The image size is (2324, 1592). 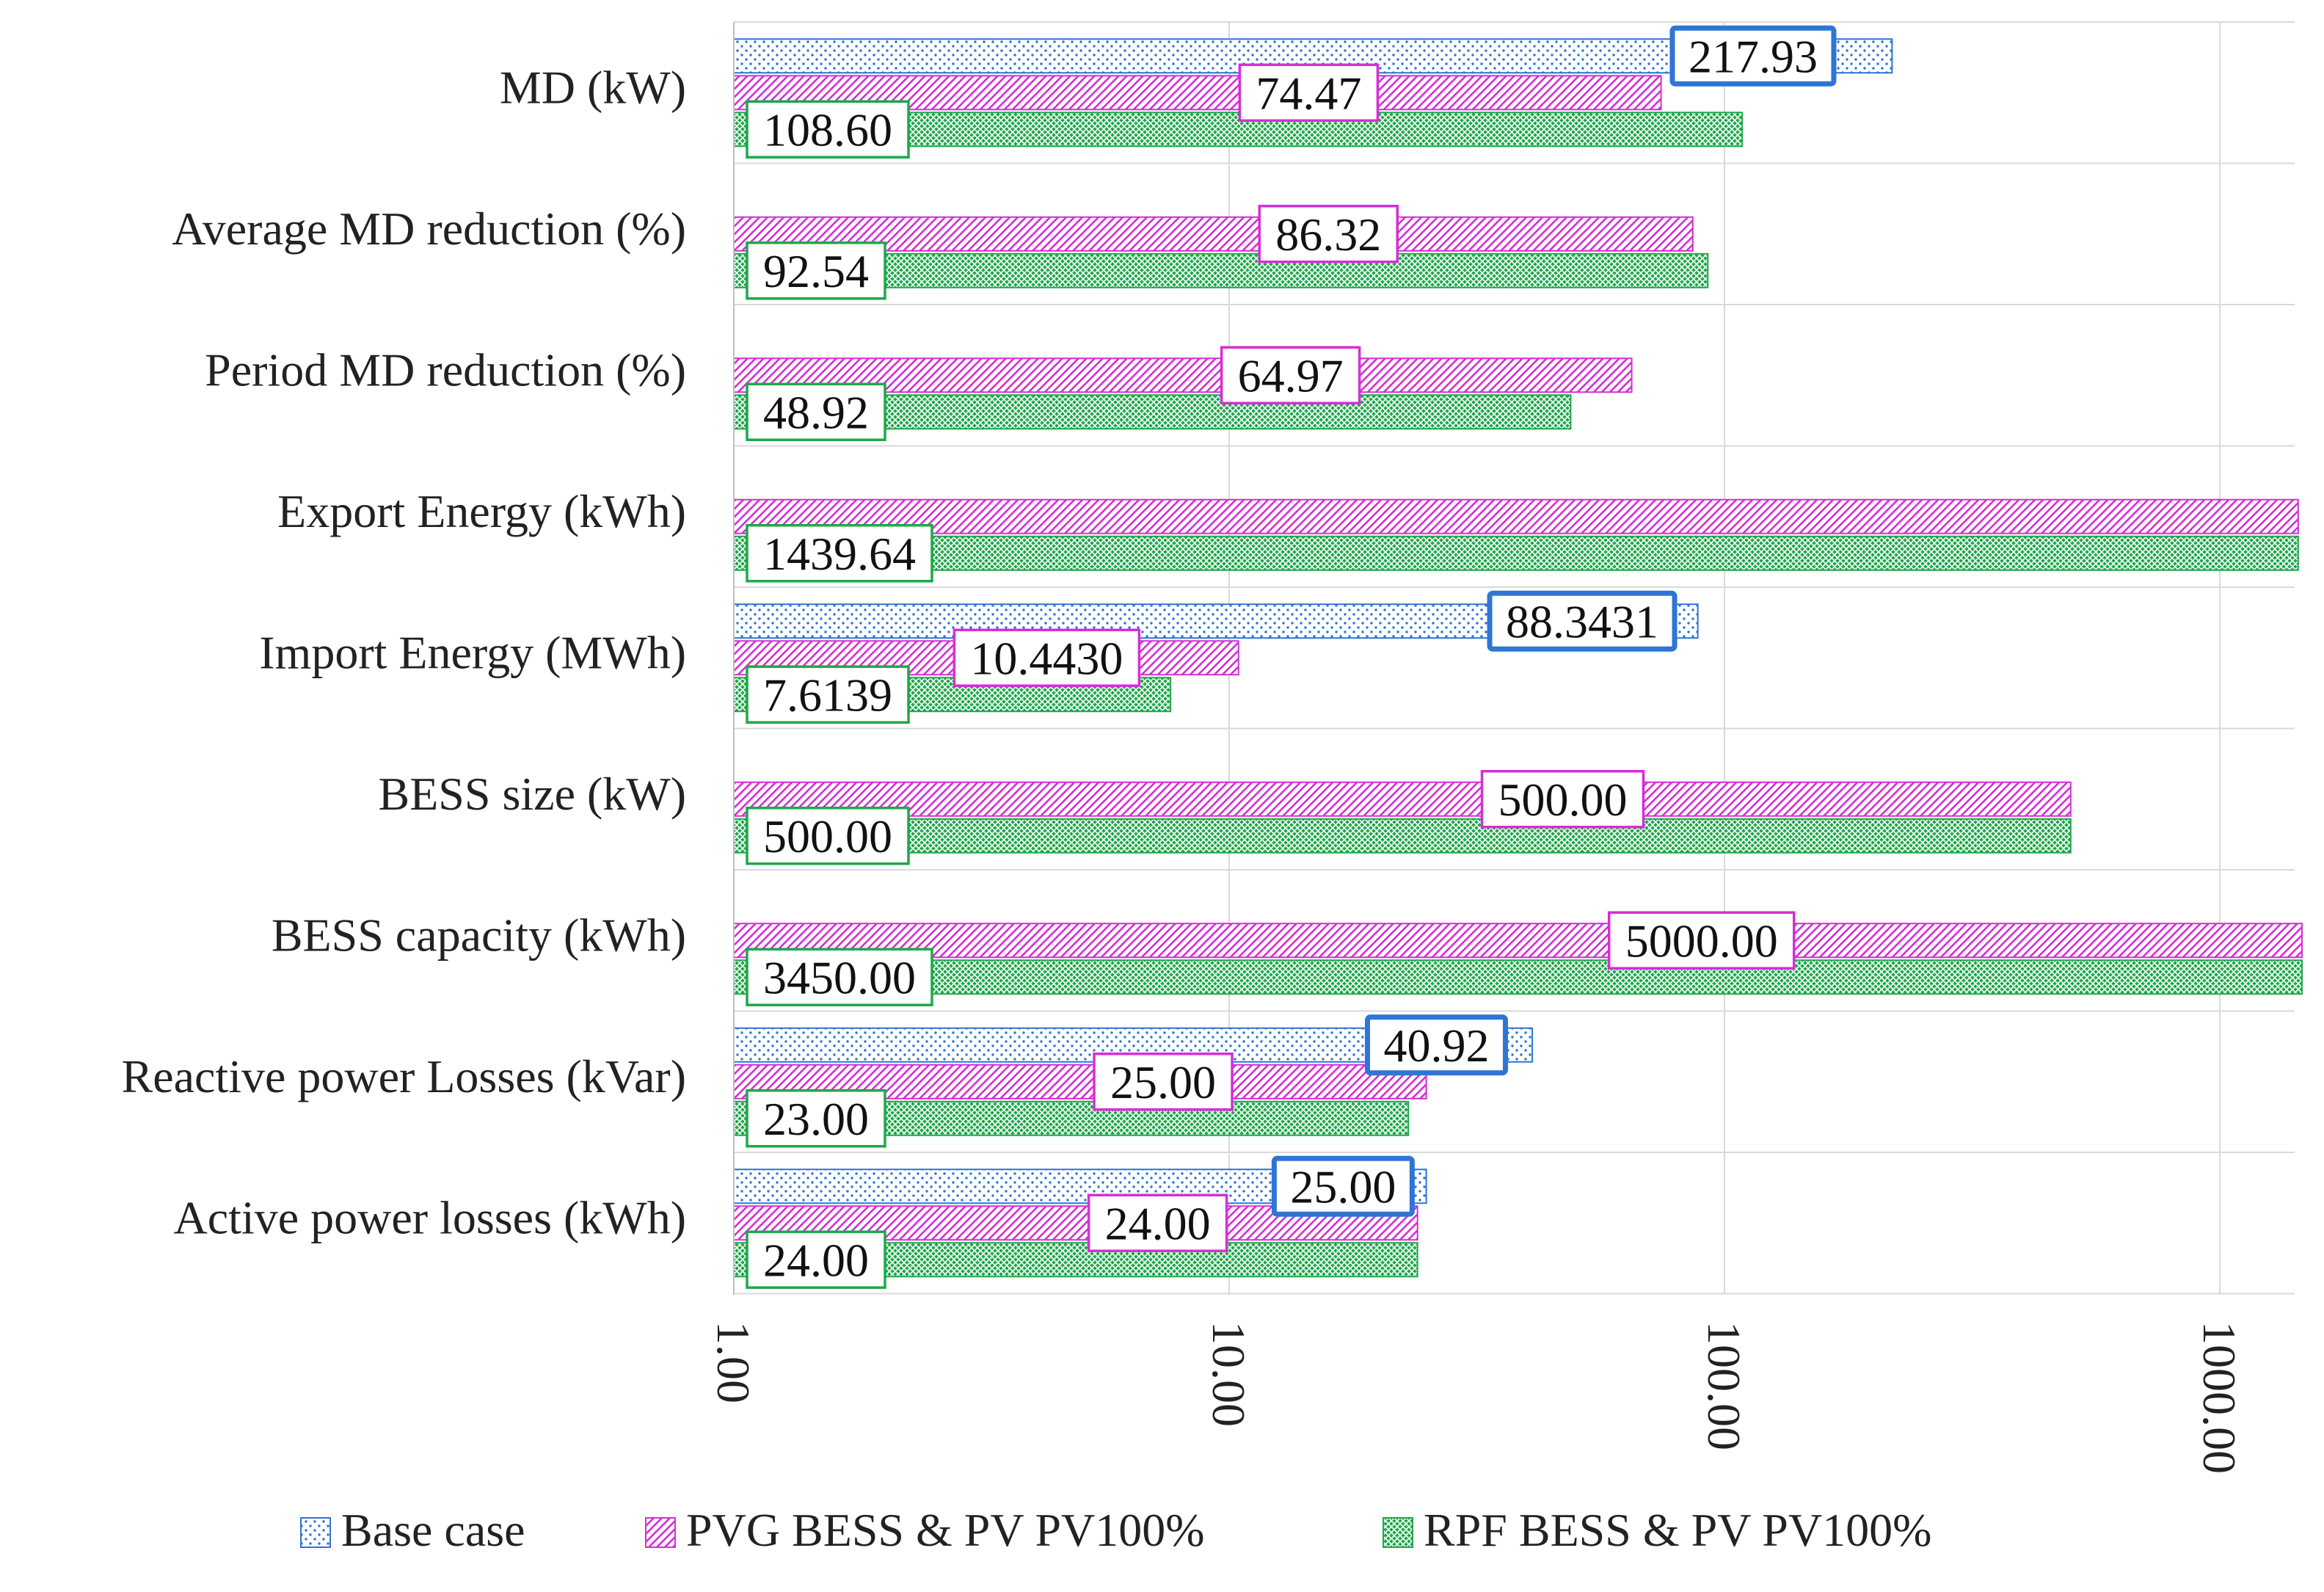 I want to click on x-tick-label: 10.00, so click(x=1229, y=1374).